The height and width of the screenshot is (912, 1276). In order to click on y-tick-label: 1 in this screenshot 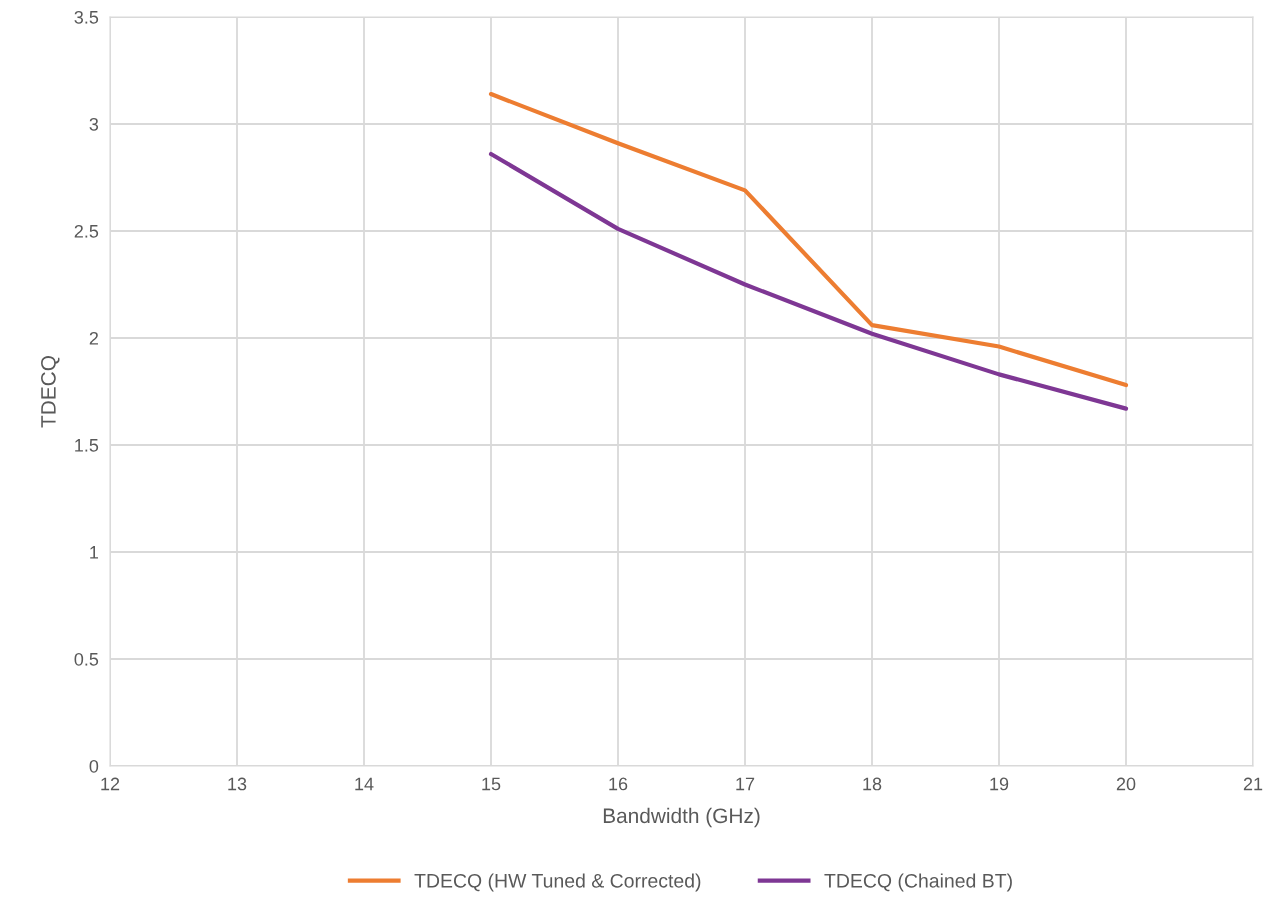, I will do `click(94, 552)`.